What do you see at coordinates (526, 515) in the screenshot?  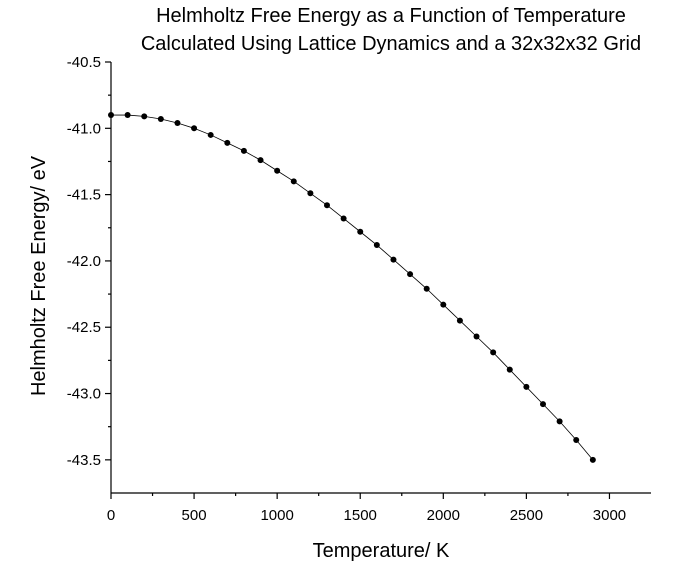 I see `x-tick-label: 2500` at bounding box center [526, 515].